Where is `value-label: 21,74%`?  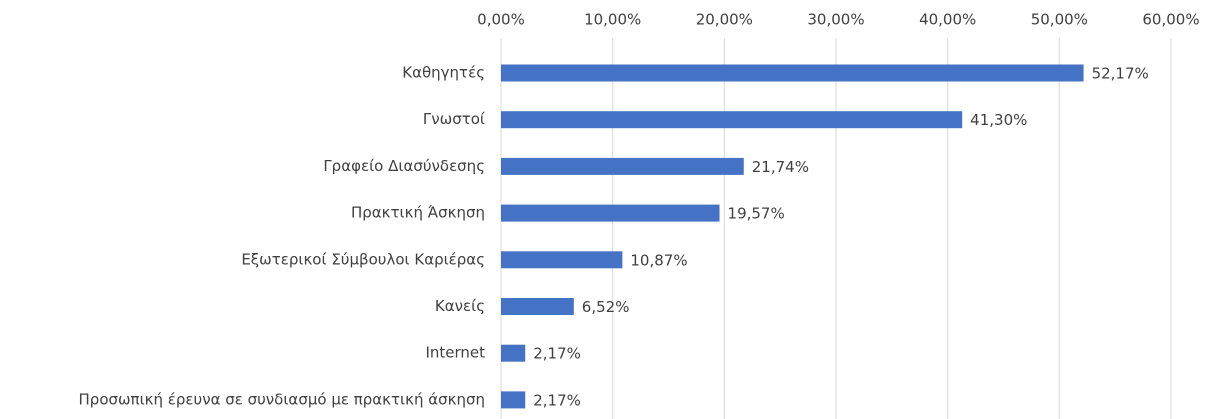
value-label: 21,74% is located at coordinates (780, 167).